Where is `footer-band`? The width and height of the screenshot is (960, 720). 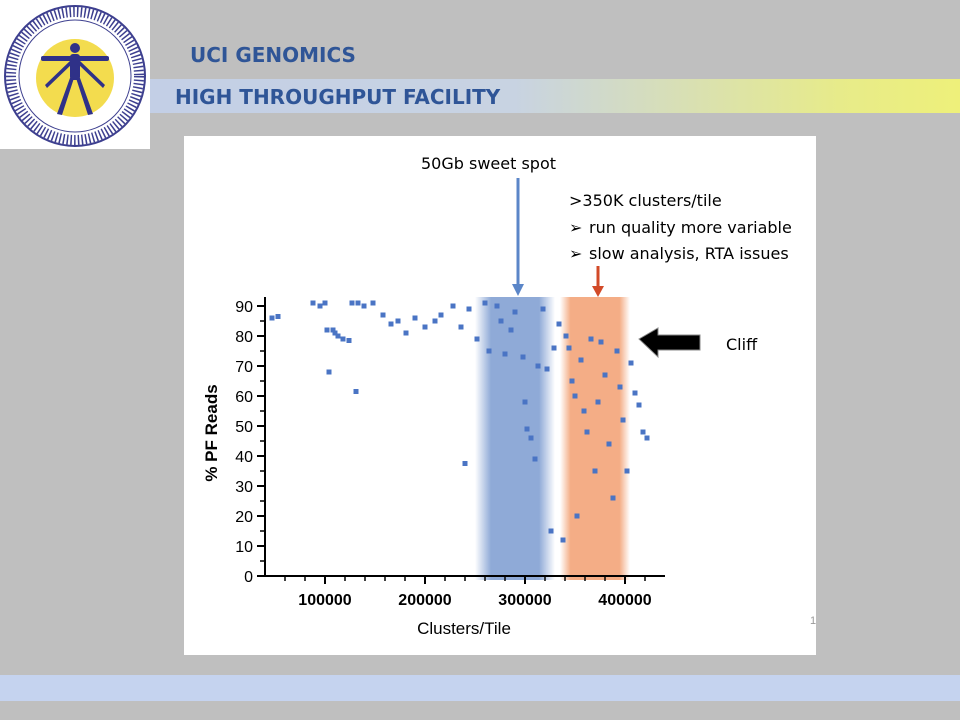 footer-band is located at coordinates (480, 688).